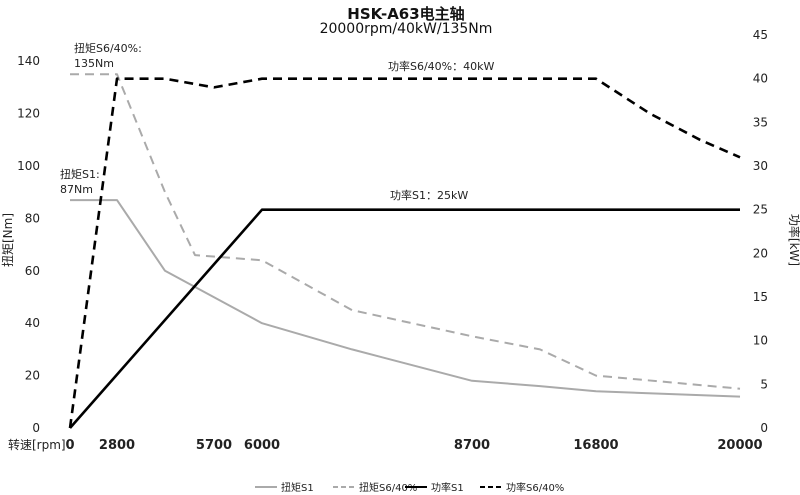 This screenshot has height=495, width=800. What do you see at coordinates (760, 166) in the screenshot?
I see `y-right-tick-label: 30` at bounding box center [760, 166].